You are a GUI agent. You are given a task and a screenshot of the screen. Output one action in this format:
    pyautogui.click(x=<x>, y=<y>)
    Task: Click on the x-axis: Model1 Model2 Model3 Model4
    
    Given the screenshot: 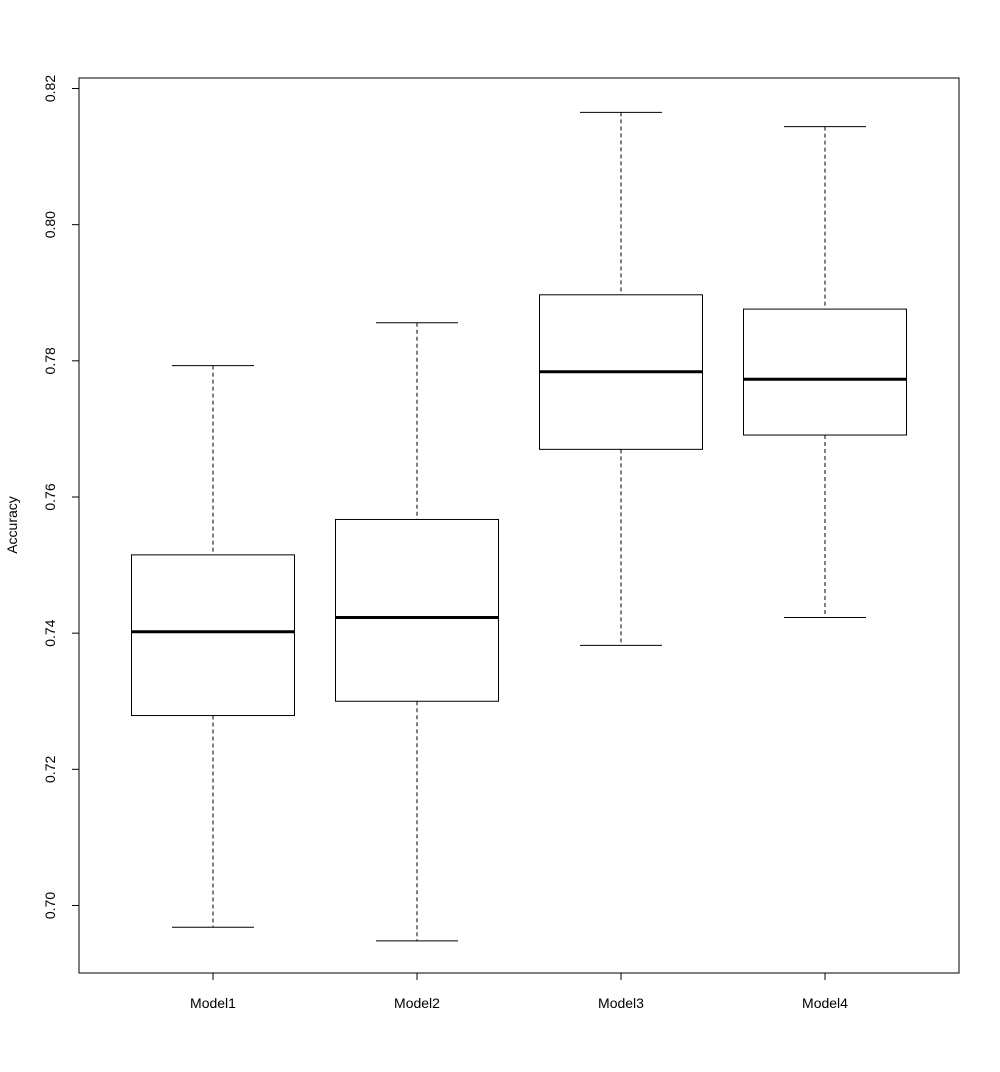 What is the action you would take?
    pyautogui.click(x=519, y=991)
    